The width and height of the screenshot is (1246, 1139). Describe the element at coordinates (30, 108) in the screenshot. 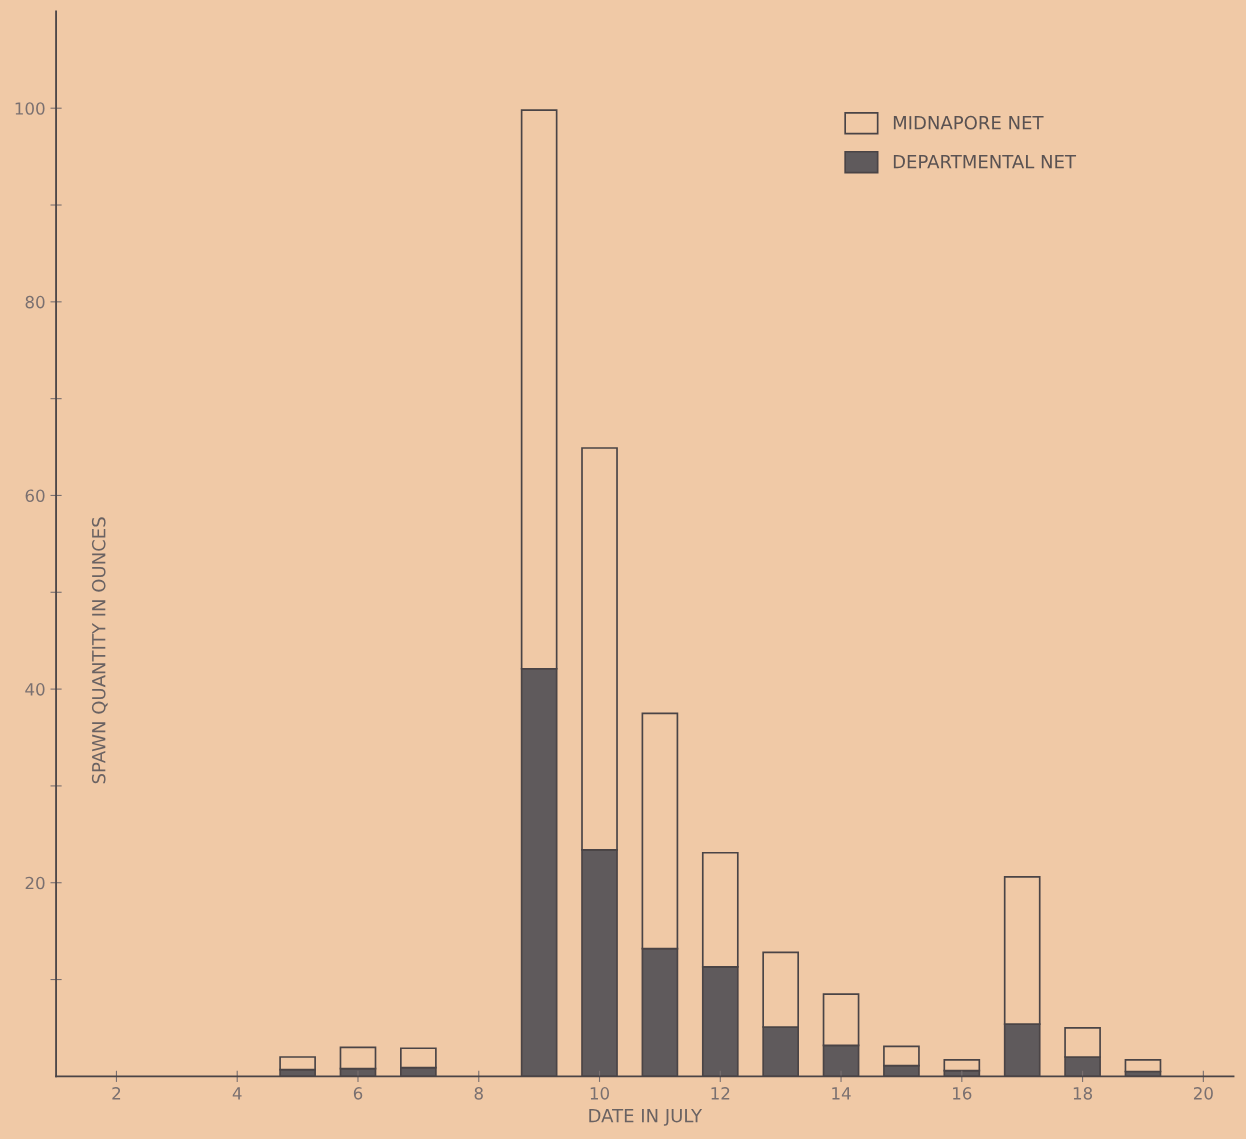

I see `y-tick-label: 100` at that location.